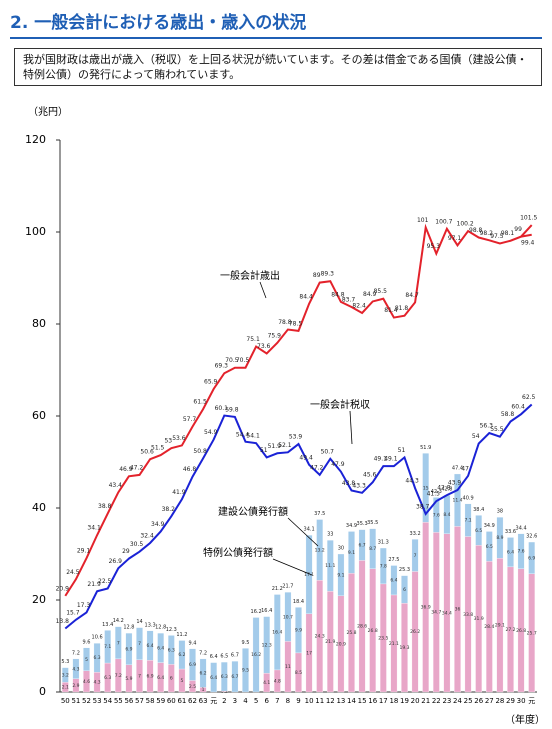  I want to click on line-value-label: 21.9, so click(94, 584).